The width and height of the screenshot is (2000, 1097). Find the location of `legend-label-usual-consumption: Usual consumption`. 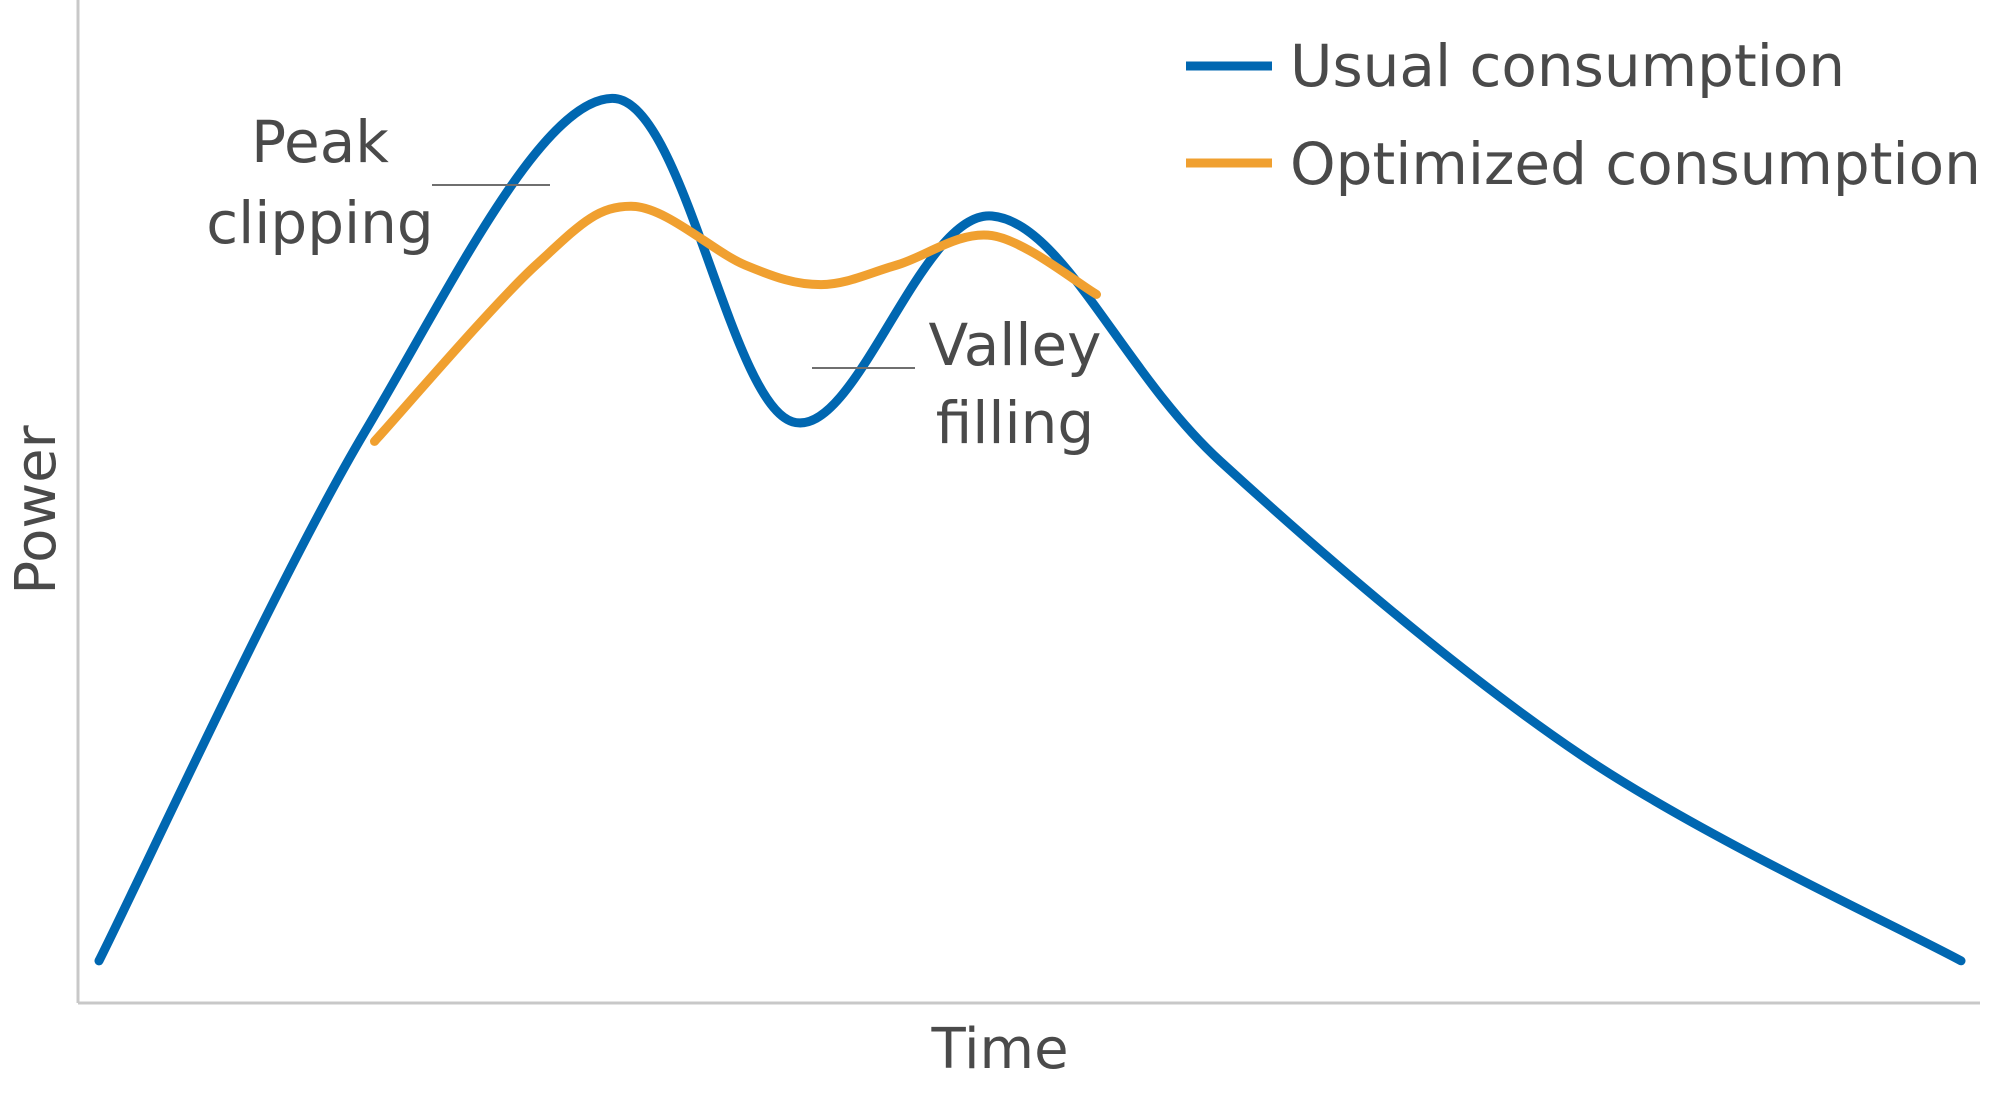

legend-label-usual-consumption: Usual consumption is located at coordinates (1567, 66).